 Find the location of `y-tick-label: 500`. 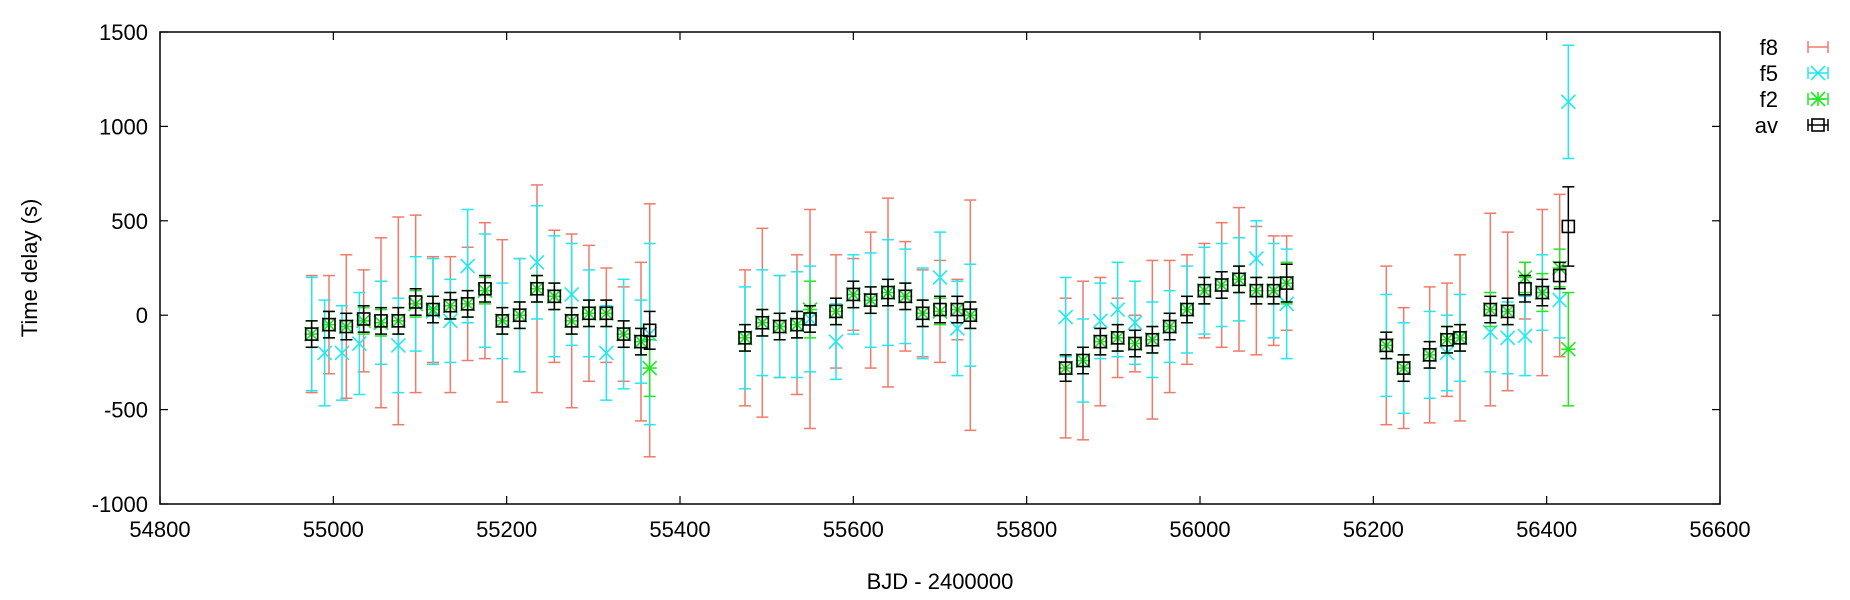

y-tick-label: 500 is located at coordinates (129, 221).